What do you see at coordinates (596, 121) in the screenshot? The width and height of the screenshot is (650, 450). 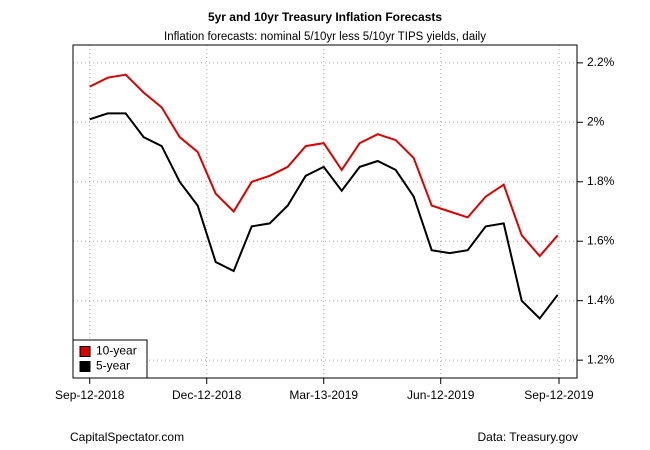 I see `y-tick-label: 2%` at bounding box center [596, 121].